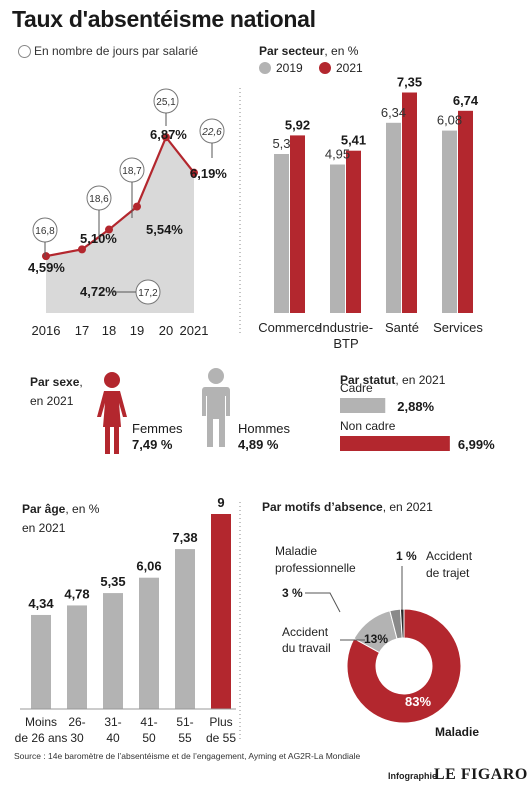  I want to click on national-line, so click(120, 196).